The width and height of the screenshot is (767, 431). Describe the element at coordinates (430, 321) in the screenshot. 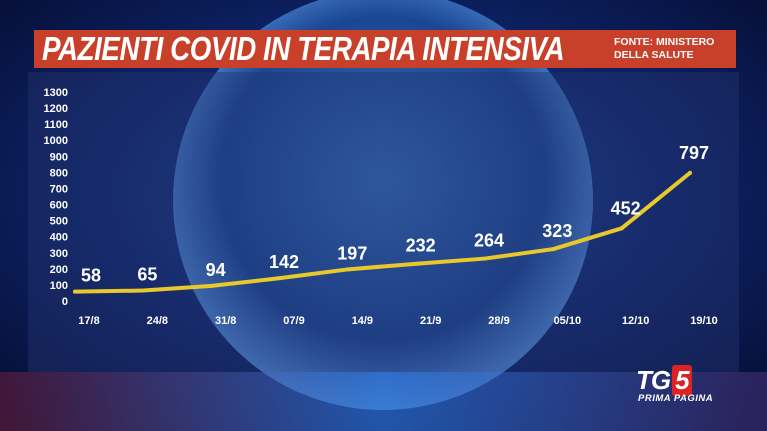

I see `x-tick-label: 21/9` at that location.